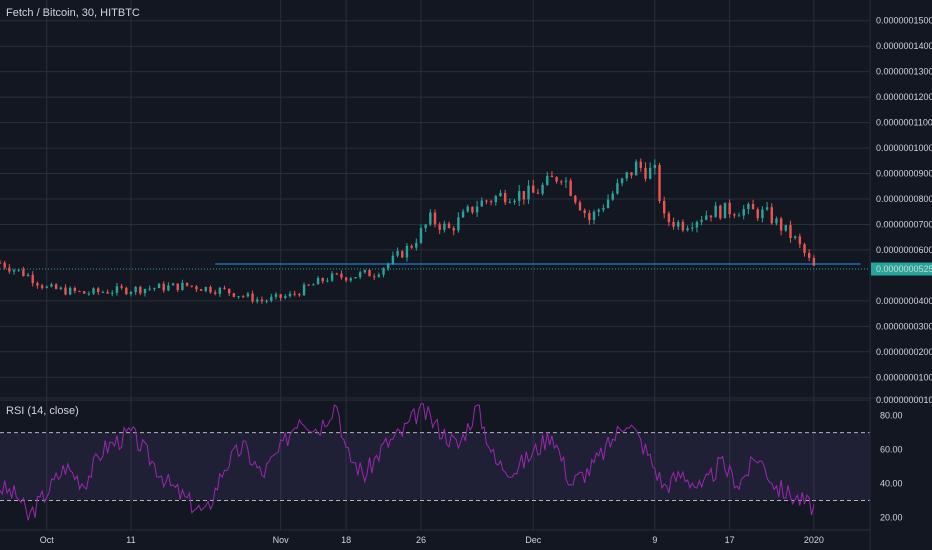  What do you see at coordinates (901, 269) in the screenshot?
I see `price-label-badge: 0.00000005250` at bounding box center [901, 269].